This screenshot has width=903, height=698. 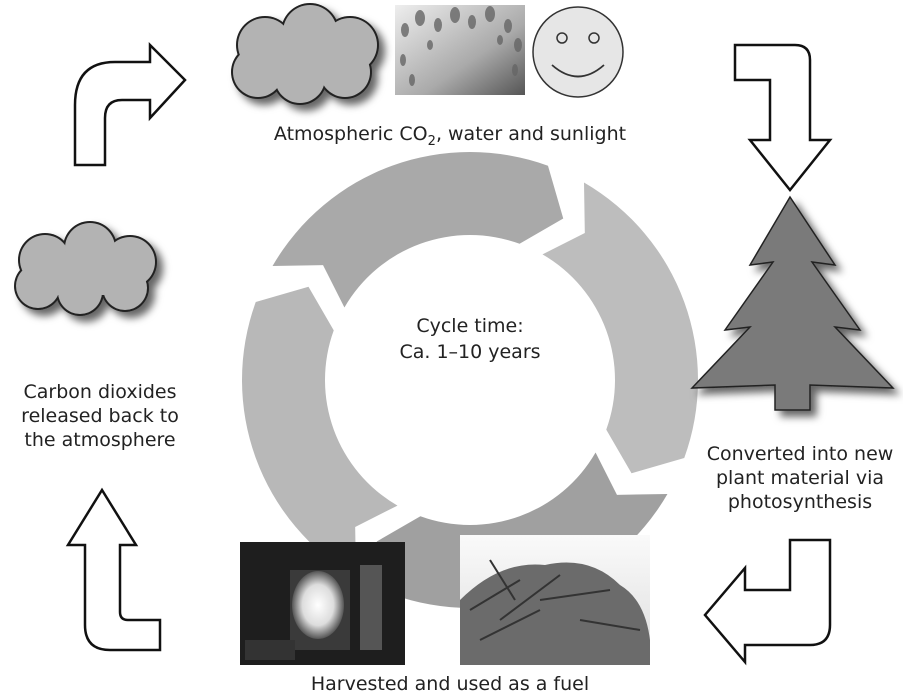 I want to click on arrow-bottom-left, so click(x=113, y=569).